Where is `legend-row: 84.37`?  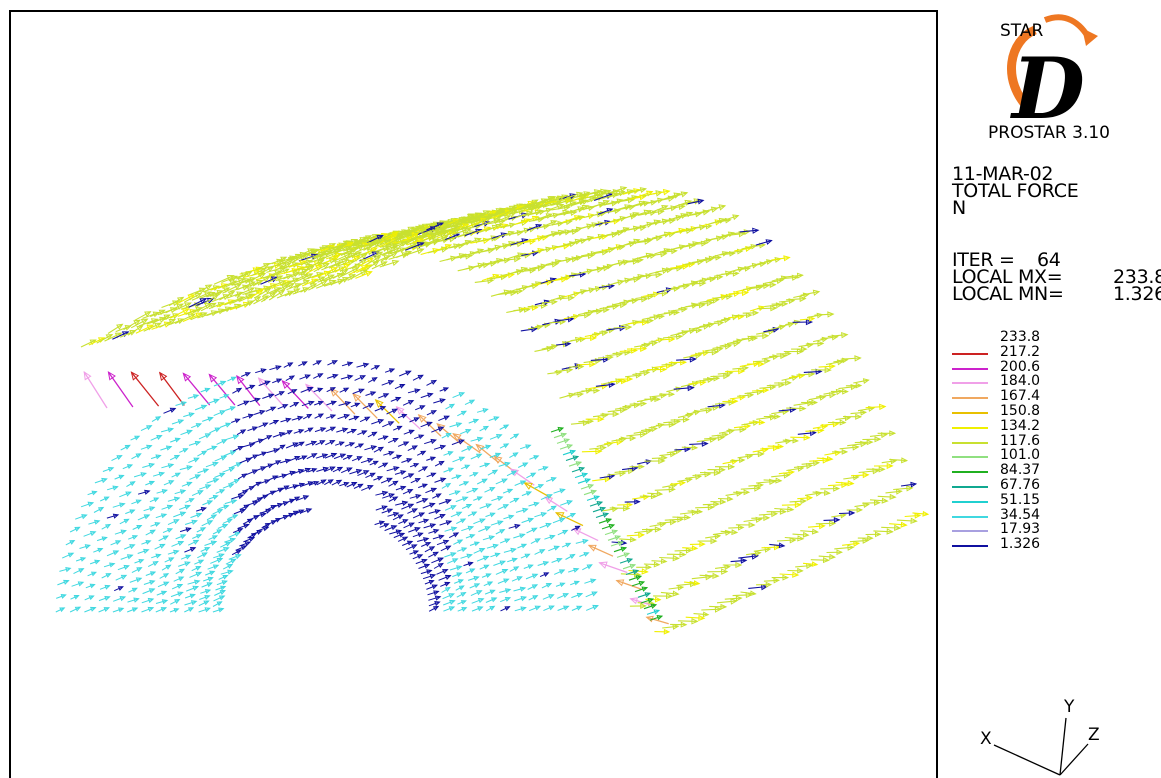 legend-row: 84.37 is located at coordinates (1052, 470).